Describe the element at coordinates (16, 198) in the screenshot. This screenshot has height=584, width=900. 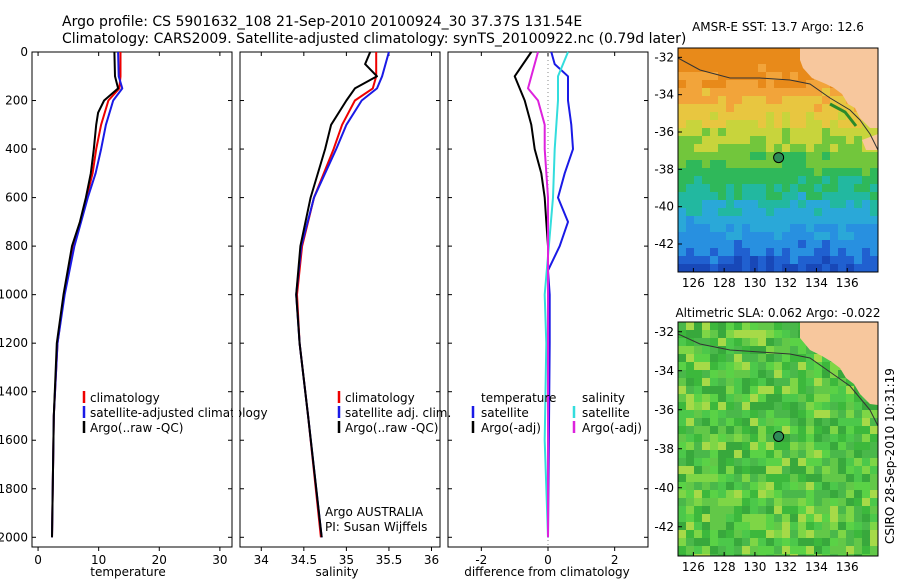
I see `y-tick-label: 600` at that location.